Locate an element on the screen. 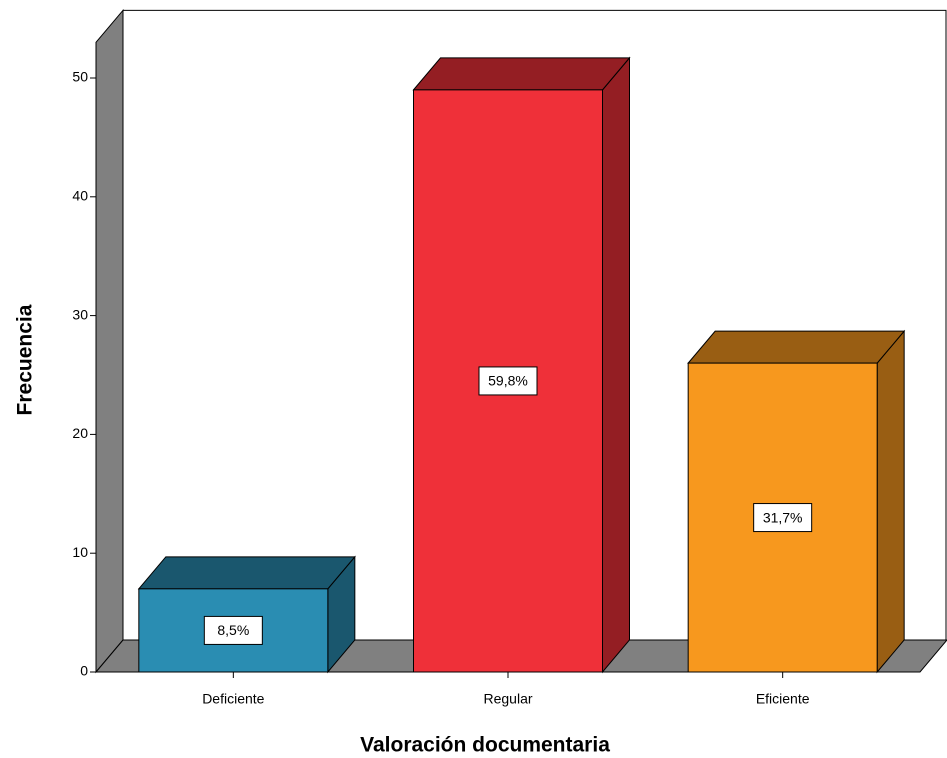  data-label: 31,7% is located at coordinates (783, 517).